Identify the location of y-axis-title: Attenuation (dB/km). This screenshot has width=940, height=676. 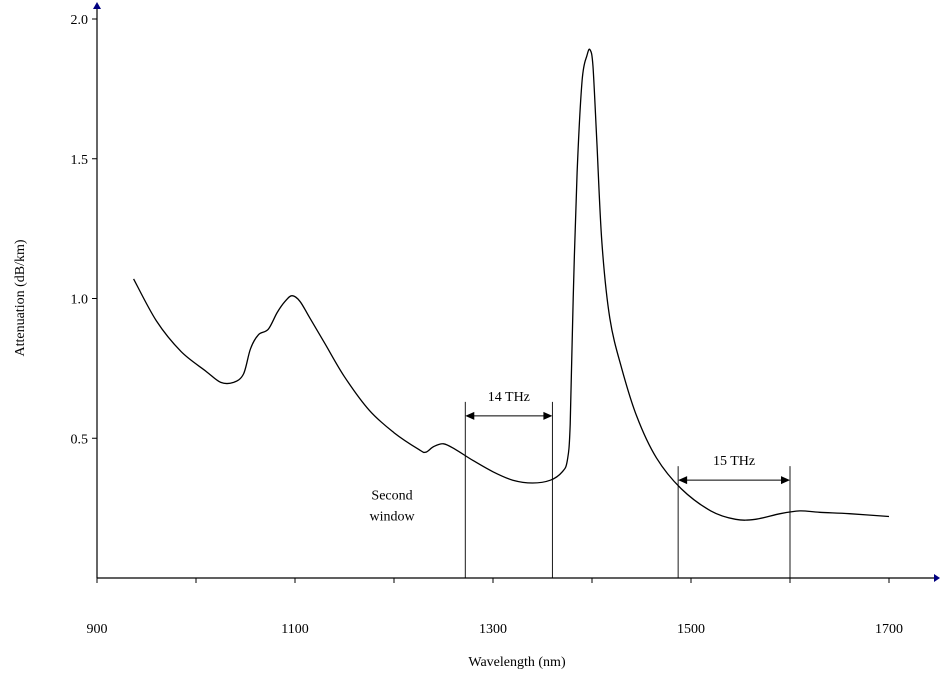
(20, 297).